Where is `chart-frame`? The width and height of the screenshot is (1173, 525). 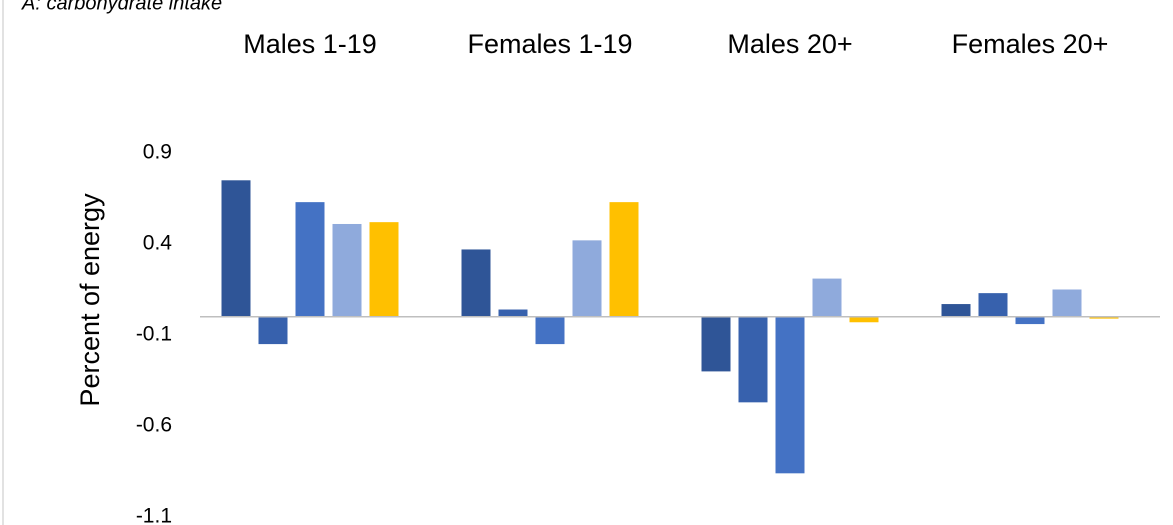 chart-frame is located at coordinates (3, 262).